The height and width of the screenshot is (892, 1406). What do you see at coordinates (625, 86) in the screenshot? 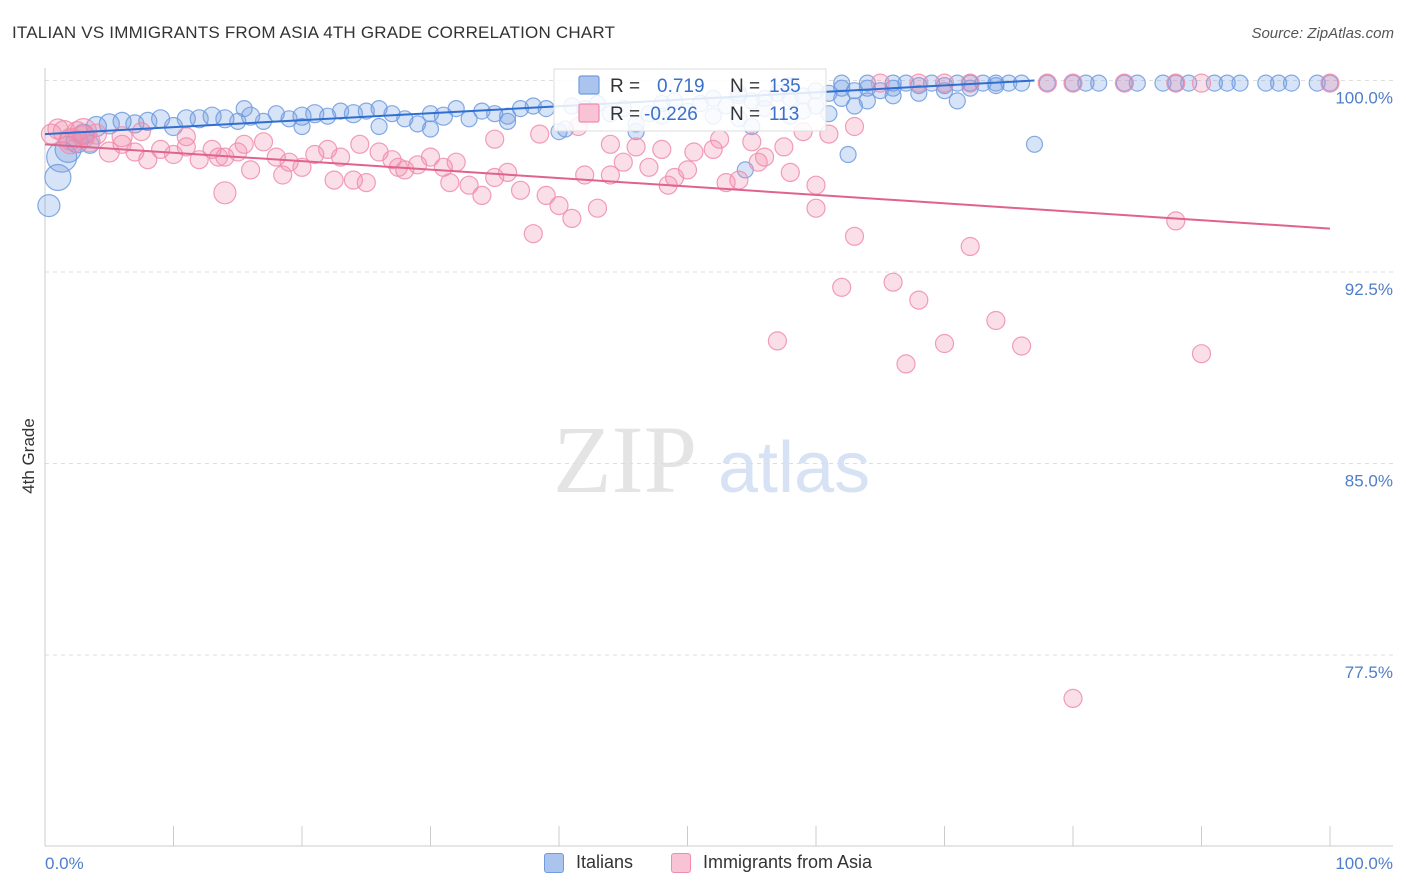
I see `stats-r-label-italians: R =` at bounding box center [625, 86].